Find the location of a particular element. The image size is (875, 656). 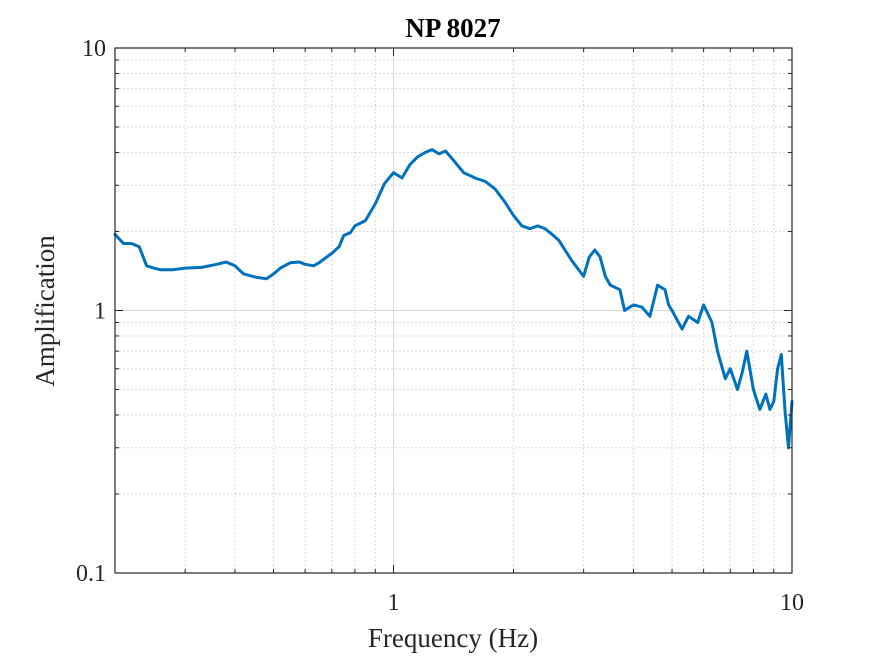

y-tick-label: 10 is located at coordinates (94, 49).